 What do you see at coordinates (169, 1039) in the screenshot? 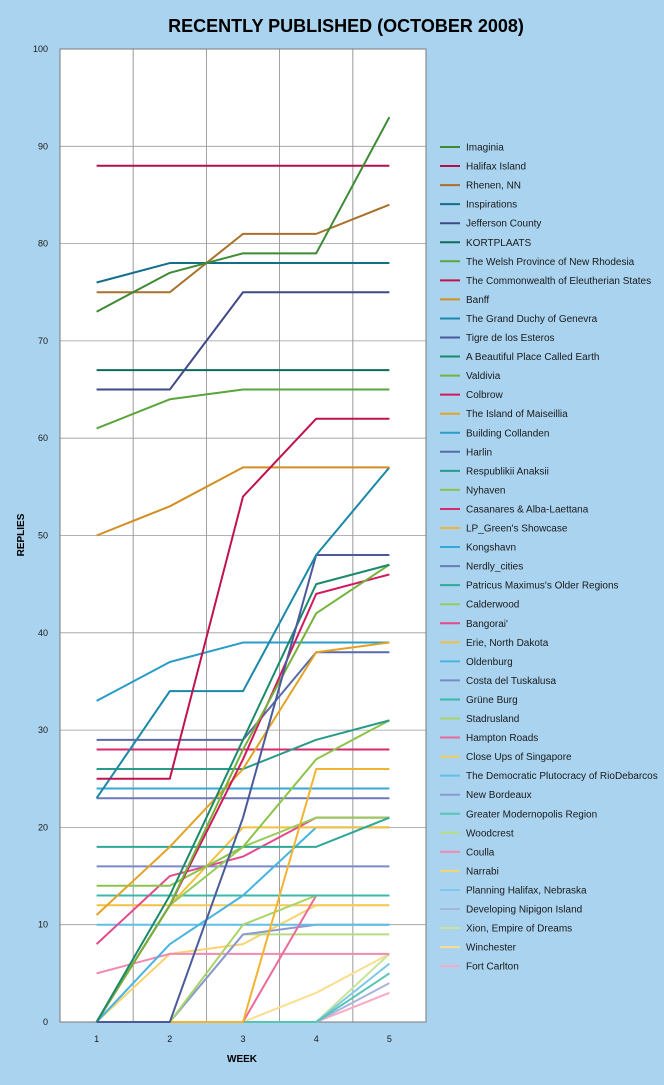
I see `x-tick-label: 2` at bounding box center [169, 1039].